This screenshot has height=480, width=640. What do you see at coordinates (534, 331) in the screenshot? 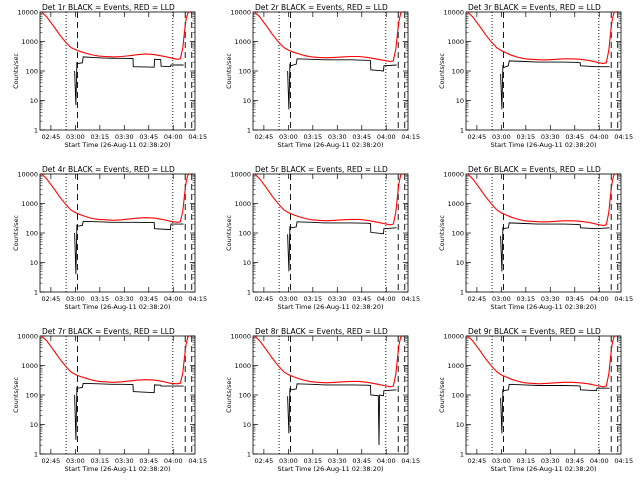
I see `panel-title: Det 9r BLACK = Events, RED = LLD` at bounding box center [534, 331].